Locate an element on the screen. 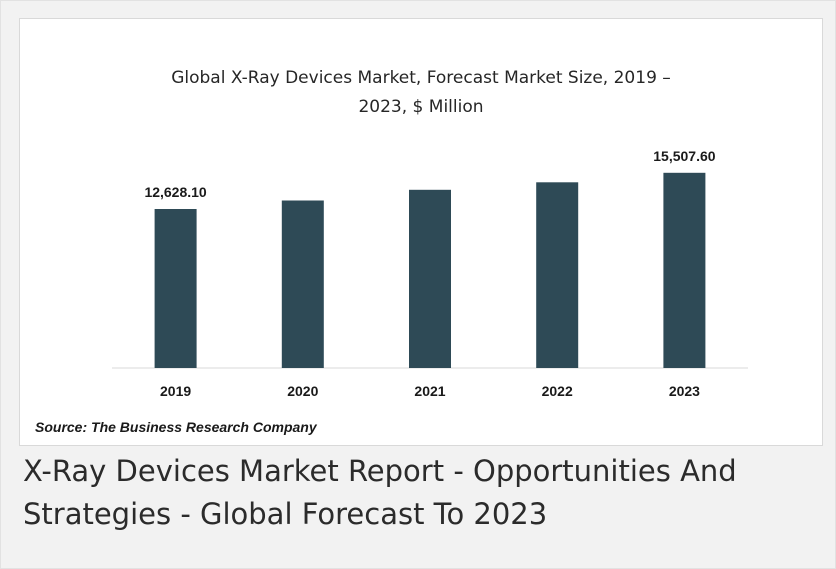 The image size is (836, 569). x-tick-label-2023: 2023 is located at coordinates (684, 391).